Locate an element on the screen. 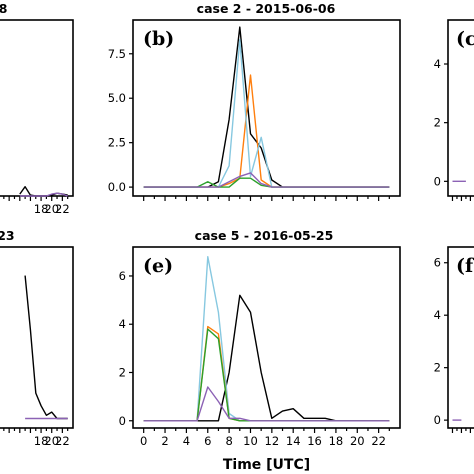  panel-title: -23 is located at coordinates (7, 235).